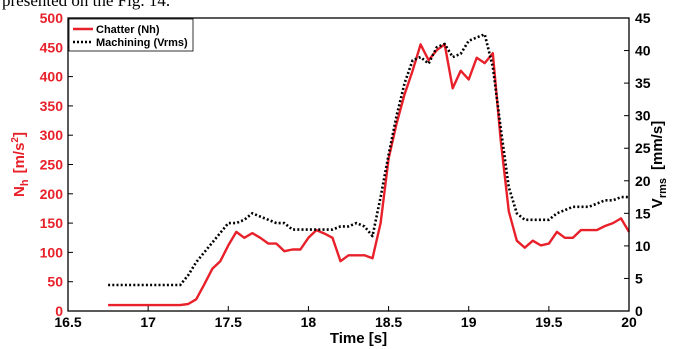 The image size is (675, 349). I want to click on y-right-axis-title: Vrms[mm/s], so click(659, 164).